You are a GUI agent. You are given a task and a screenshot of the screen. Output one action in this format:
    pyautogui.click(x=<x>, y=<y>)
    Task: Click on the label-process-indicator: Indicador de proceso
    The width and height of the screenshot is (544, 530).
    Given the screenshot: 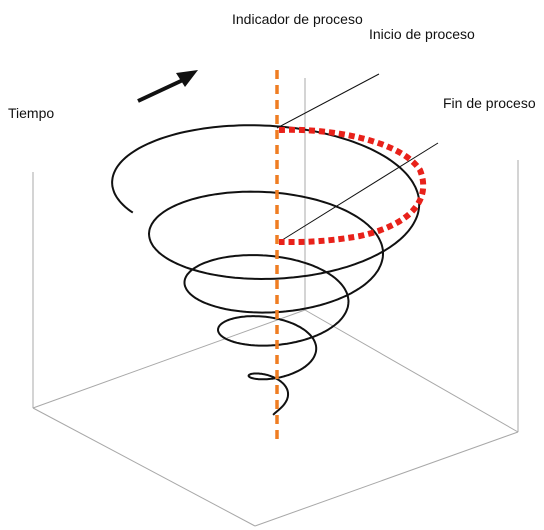 What is the action you would take?
    pyautogui.click(x=297, y=19)
    